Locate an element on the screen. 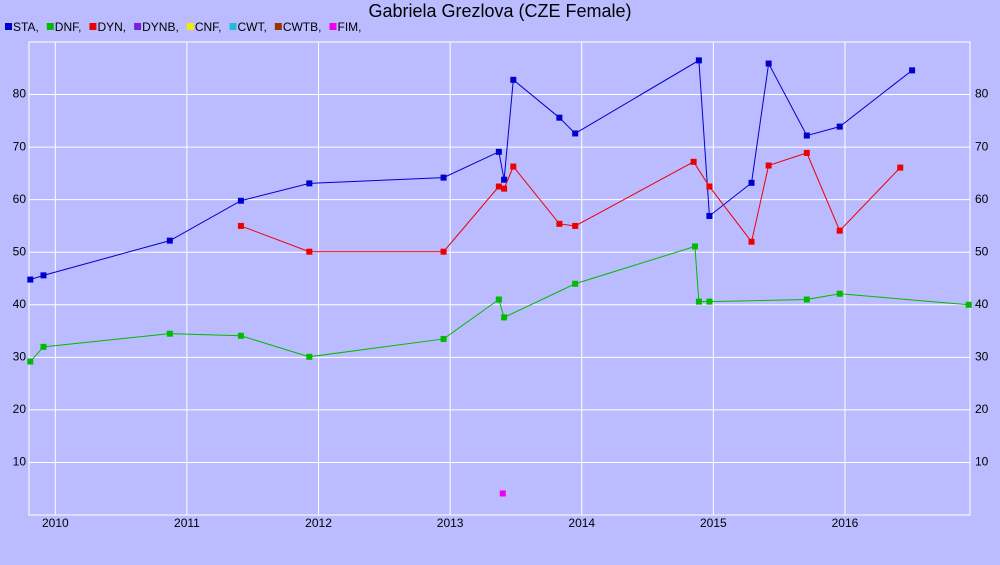 The height and width of the screenshot is (565, 1000). y-tick-label-right: 70 is located at coordinates (982, 146).